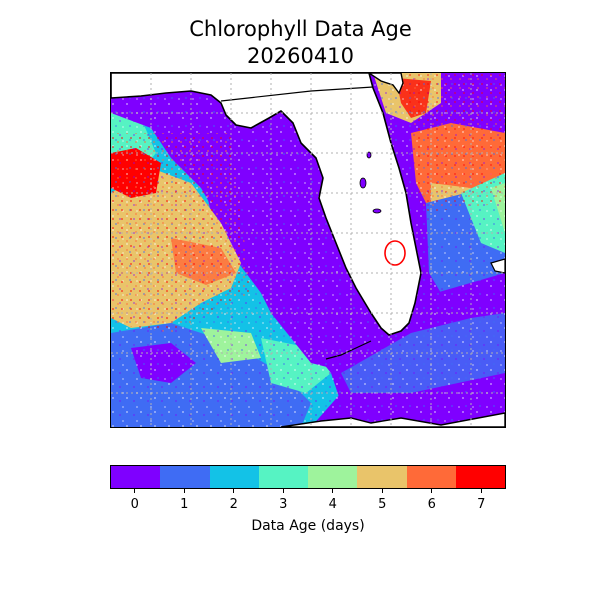 The height and width of the screenshot is (600, 601). Describe the element at coordinates (392, 419) in the screenshot. I see `cuba-island` at that location.